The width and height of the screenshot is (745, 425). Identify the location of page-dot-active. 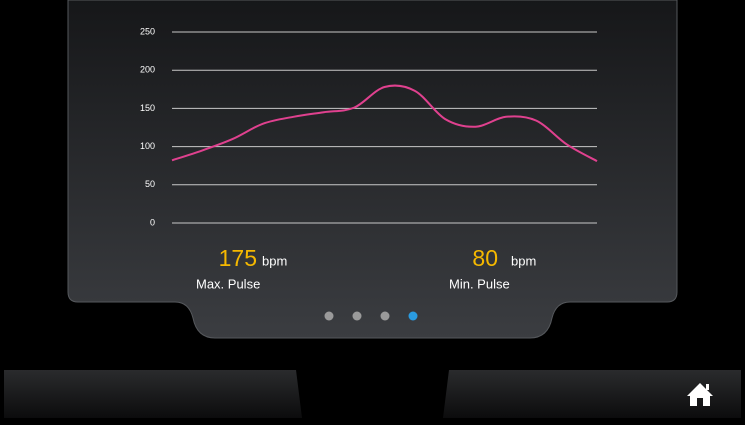
(413, 316).